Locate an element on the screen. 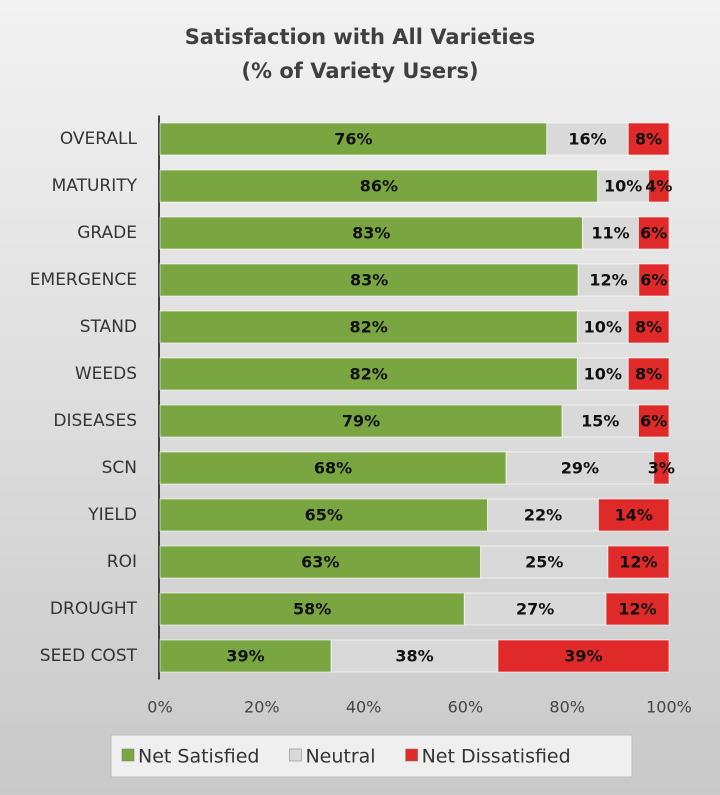 The height and width of the screenshot is (795, 720). value-label: 63% is located at coordinates (320, 562).